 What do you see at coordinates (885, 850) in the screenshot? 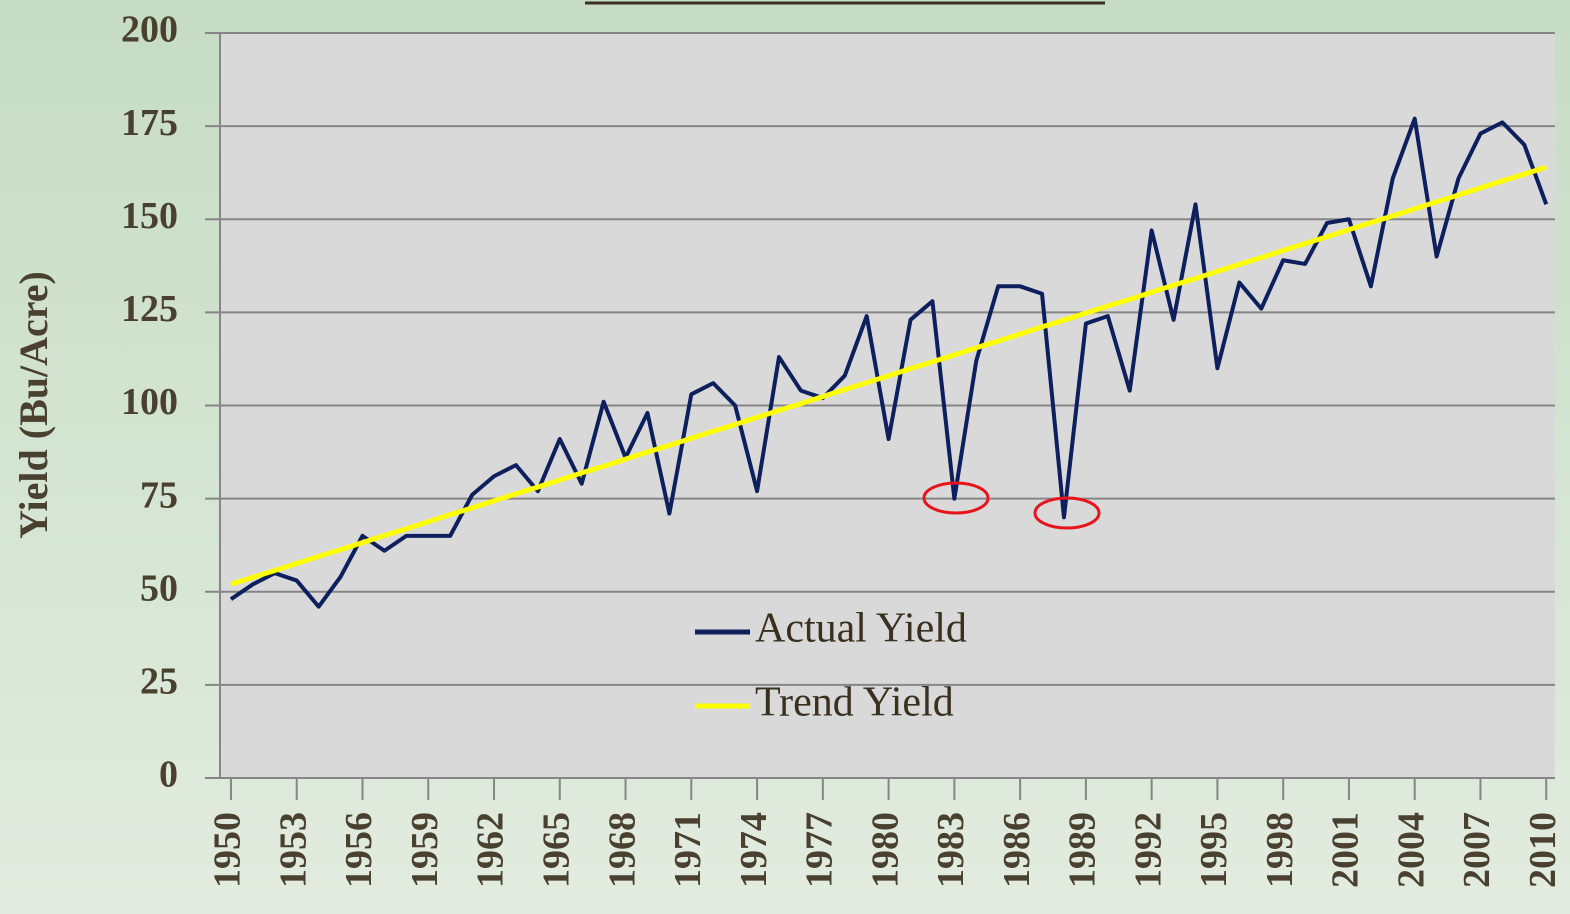
I see `x-tick-label: 1980` at bounding box center [885, 850].